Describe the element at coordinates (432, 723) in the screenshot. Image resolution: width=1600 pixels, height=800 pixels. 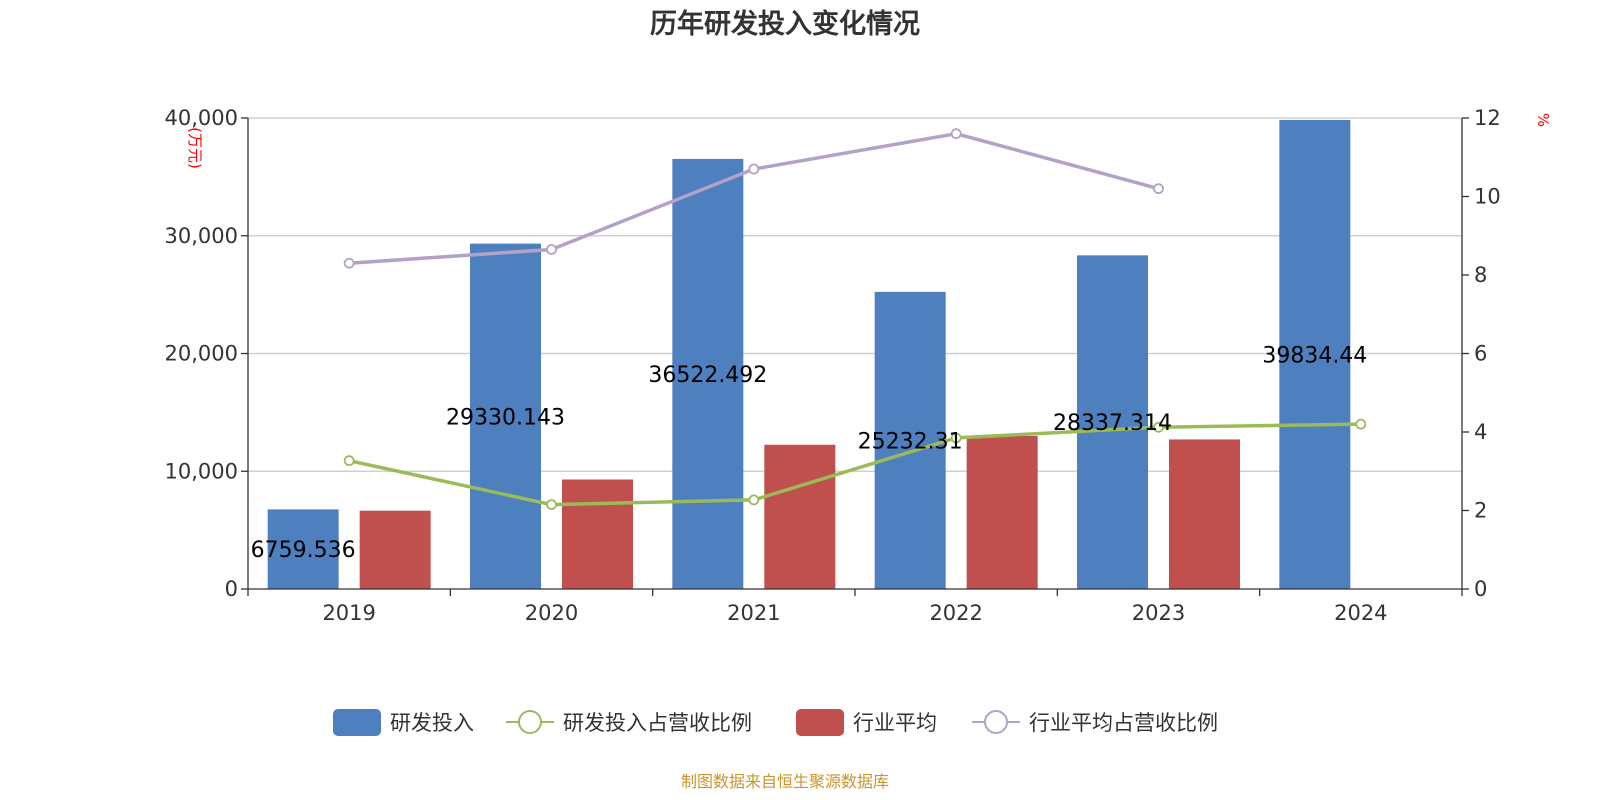
I see `legend-label: 研发投入` at that location.